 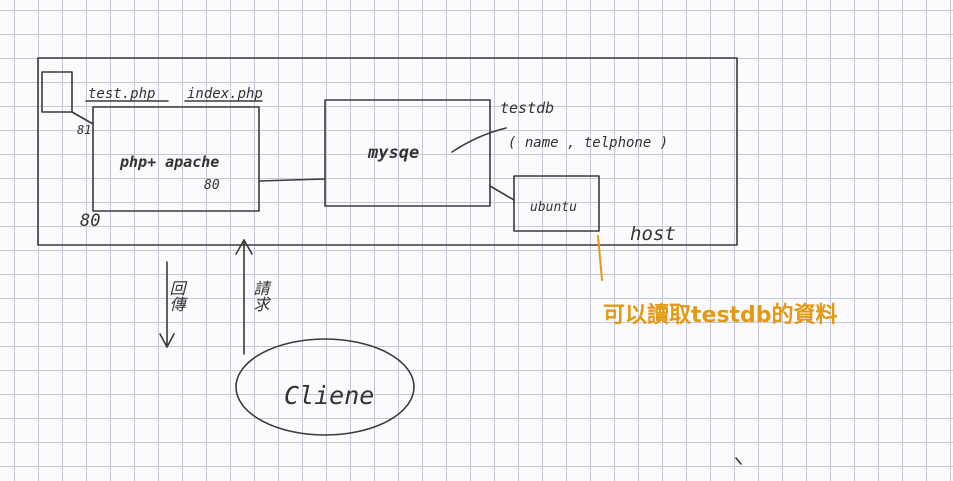 What do you see at coordinates (169, 162) in the screenshot?
I see `php-apache-label: php+ apache` at bounding box center [169, 162].